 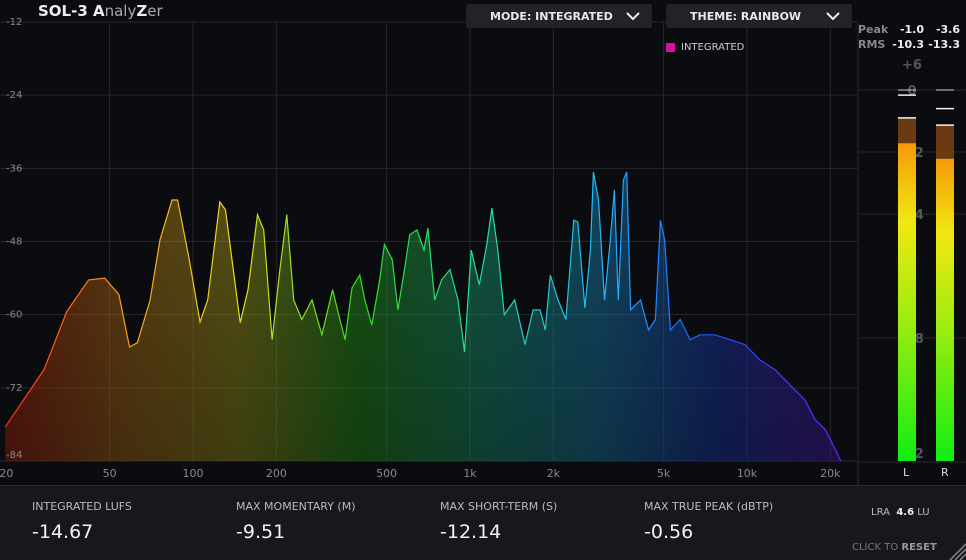 I want to click on stat-integrated-lufs: INTEGRATED LUFS -14.67, so click(x=82, y=521).